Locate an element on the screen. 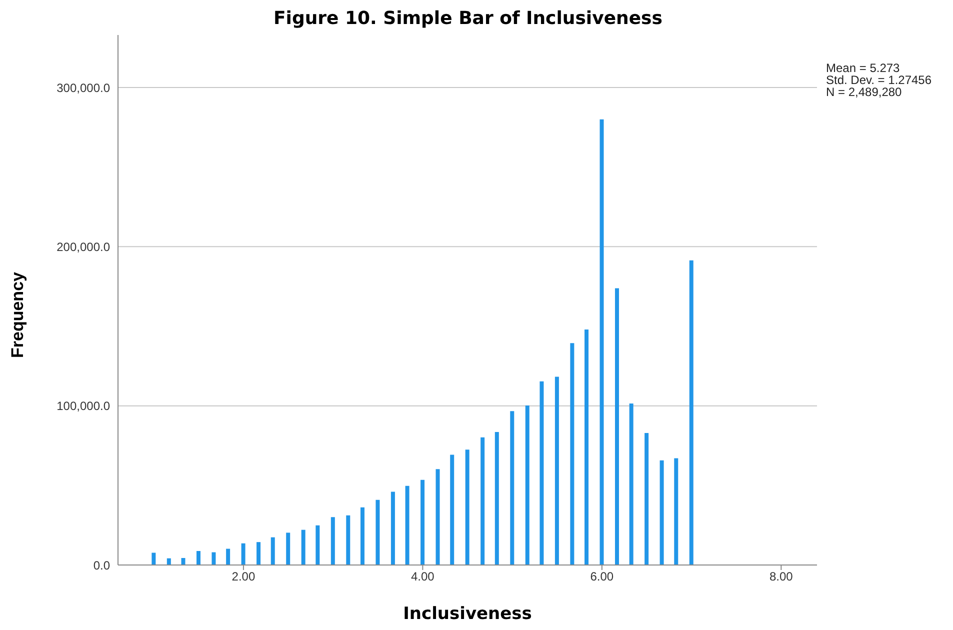  text: Mean = 5.273 is located at coordinates (863, 68).